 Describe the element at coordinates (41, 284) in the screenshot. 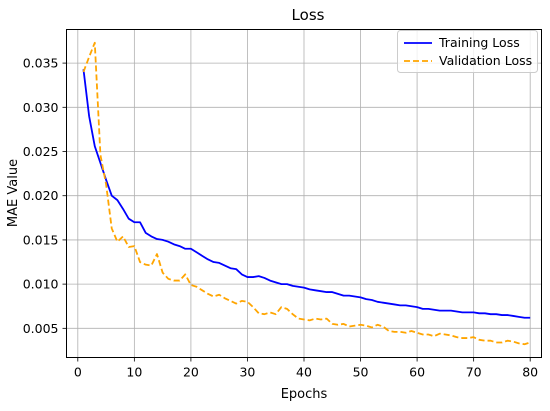

I see `y-tick-label: 0.010` at that location.